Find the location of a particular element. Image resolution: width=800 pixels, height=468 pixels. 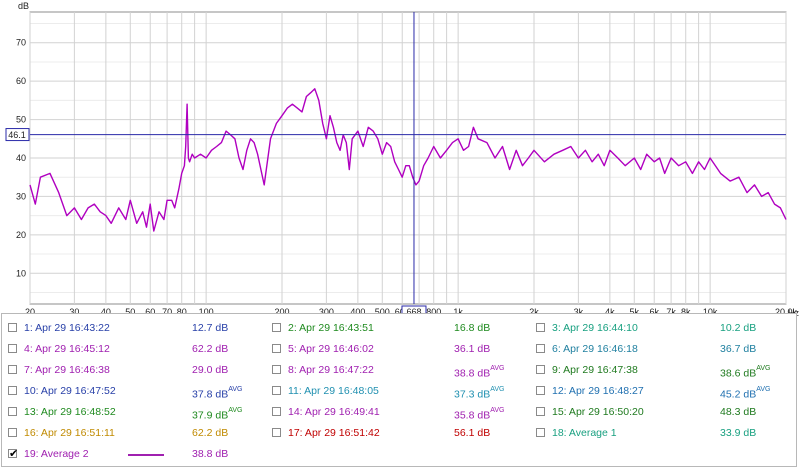

x-tick-label: 400 is located at coordinates (357, 312).